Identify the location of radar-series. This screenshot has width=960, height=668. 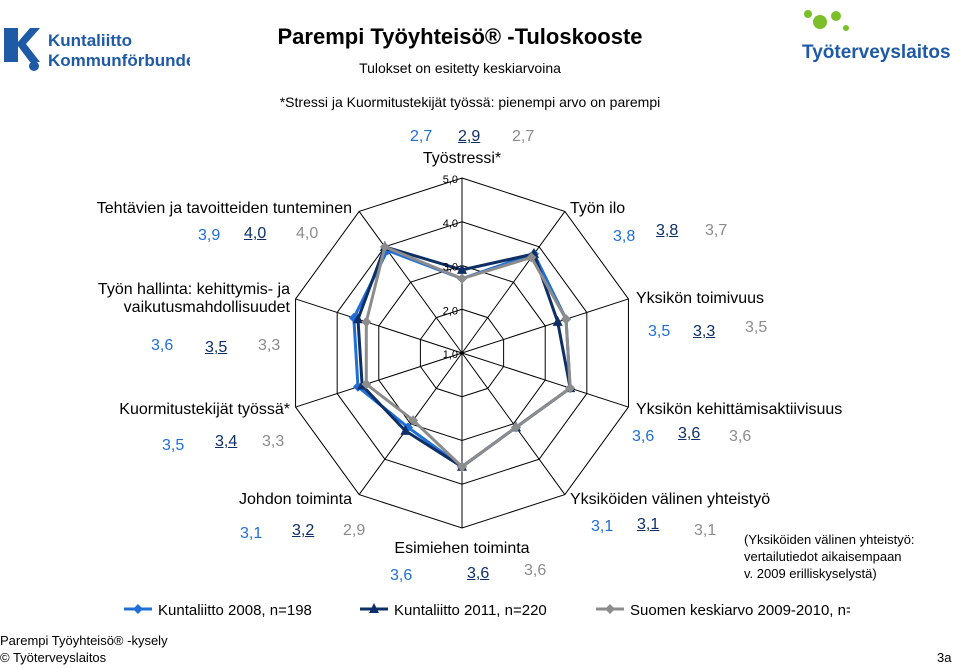
(462, 356).